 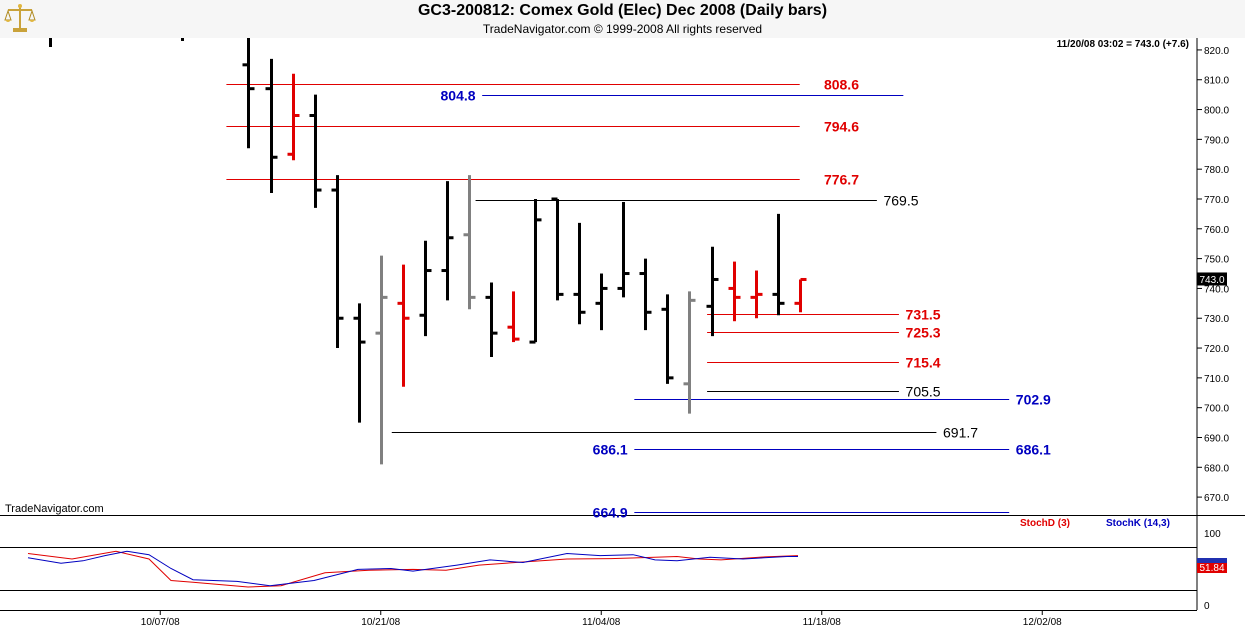 What do you see at coordinates (610, 450) in the screenshot?
I see `level-label-left: 686.1` at bounding box center [610, 450].